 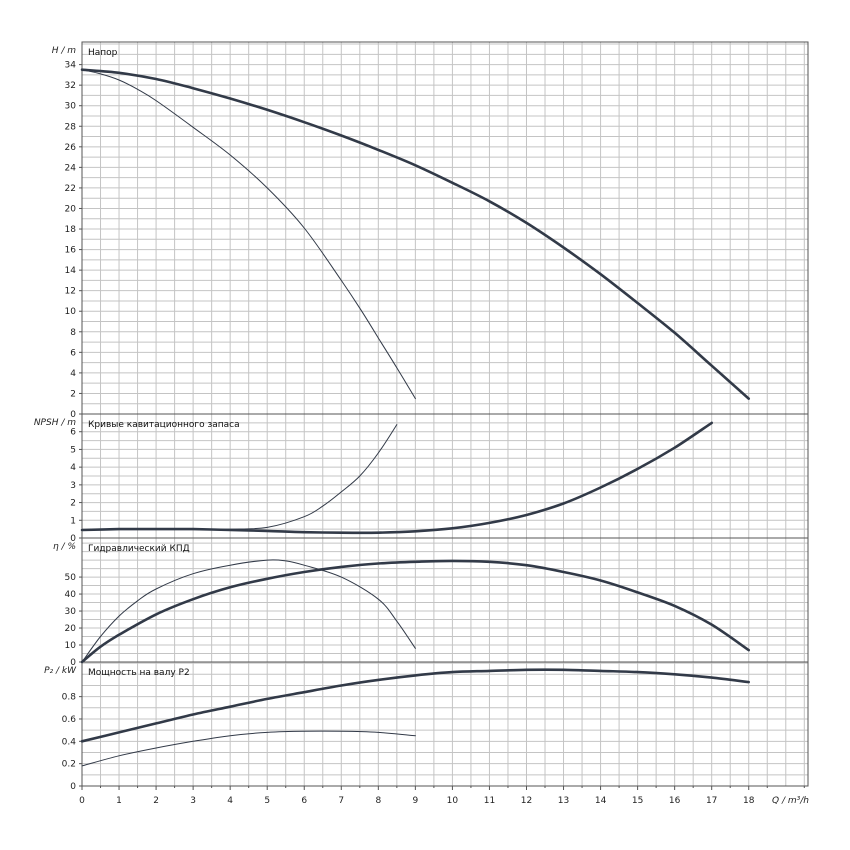 What do you see at coordinates (71, 271) in the screenshot?
I see `head-y-tick-label: 14` at bounding box center [71, 271].